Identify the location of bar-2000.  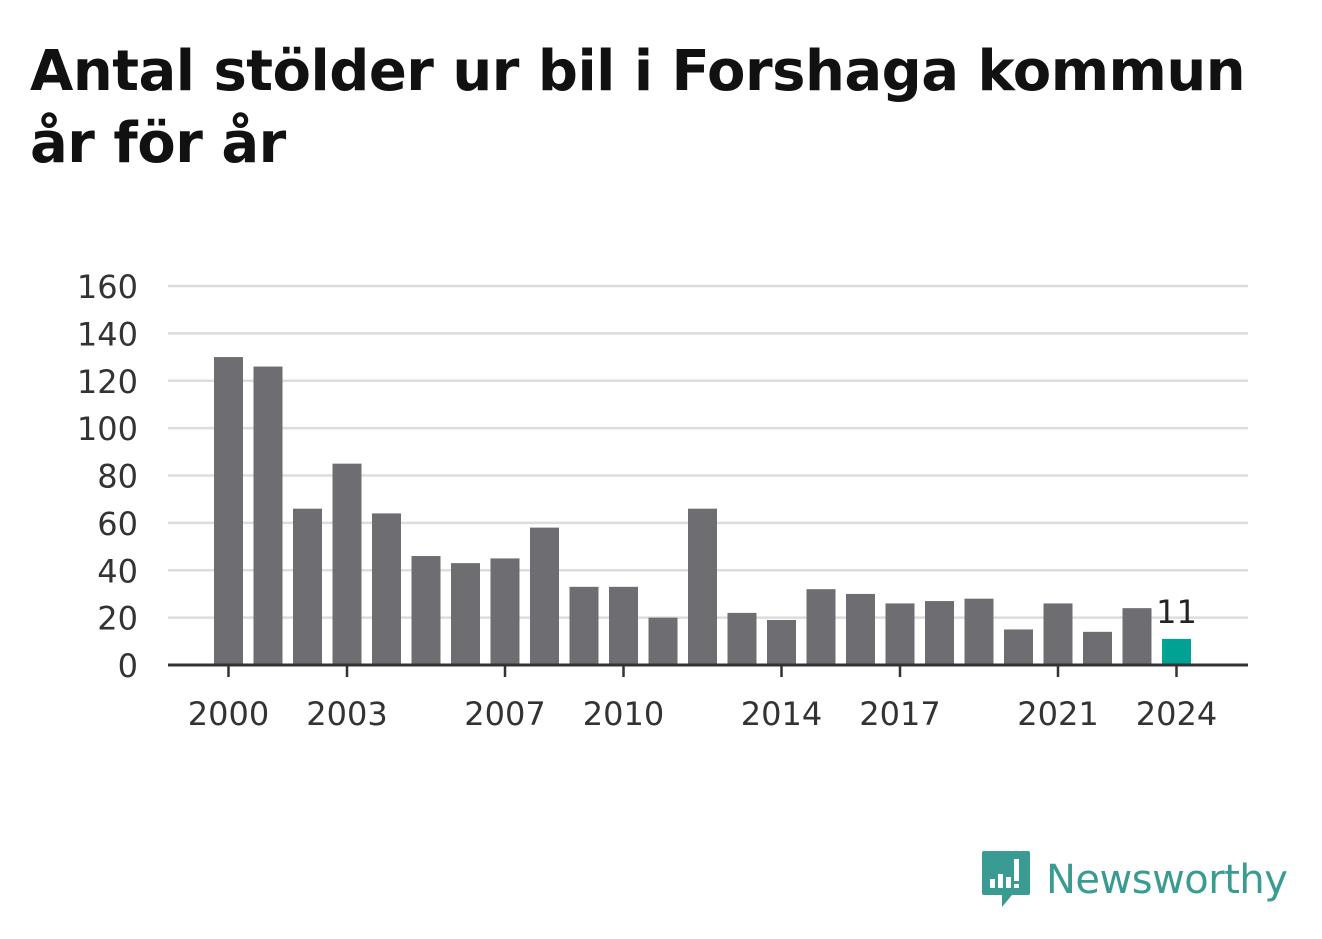
(228, 511).